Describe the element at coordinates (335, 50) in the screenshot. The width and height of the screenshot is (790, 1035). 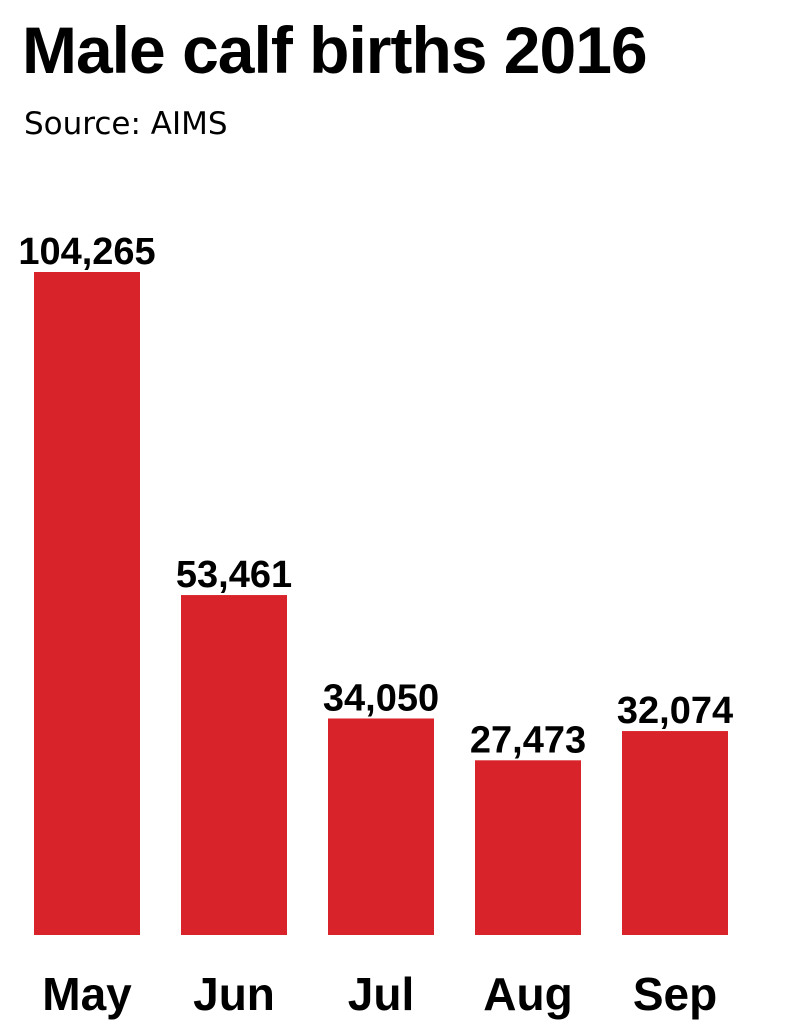
I see `chart-title: Male calf births 2016` at that location.